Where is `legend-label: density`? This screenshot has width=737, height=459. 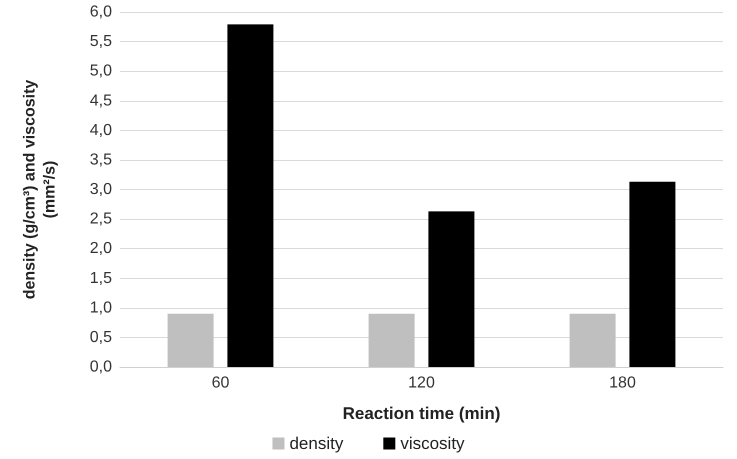 legend-label: density is located at coordinates (316, 443).